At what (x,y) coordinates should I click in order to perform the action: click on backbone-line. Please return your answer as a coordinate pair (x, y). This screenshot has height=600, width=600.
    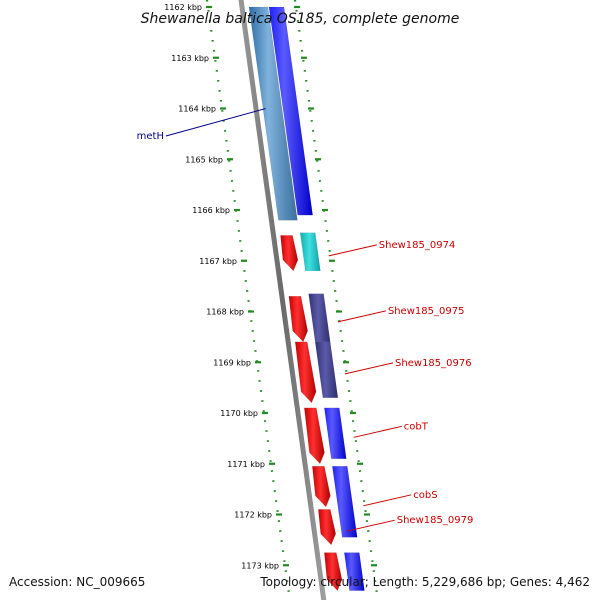
    Looking at the image, I should click on (282, 300).